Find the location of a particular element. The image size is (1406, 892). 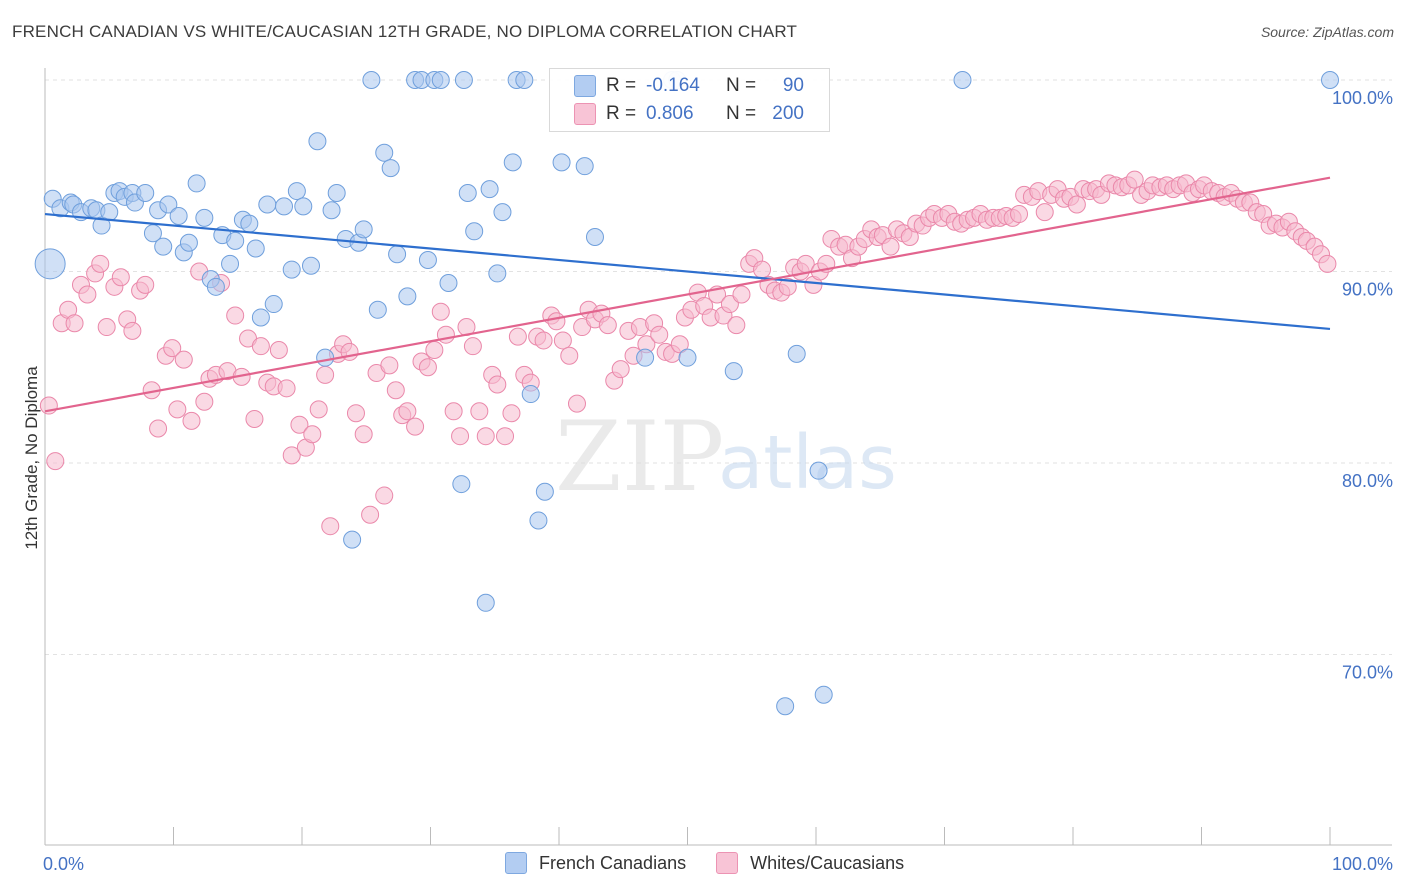

series-legend: French Canadians Whites/Caucasians is located at coordinates (719, 863).